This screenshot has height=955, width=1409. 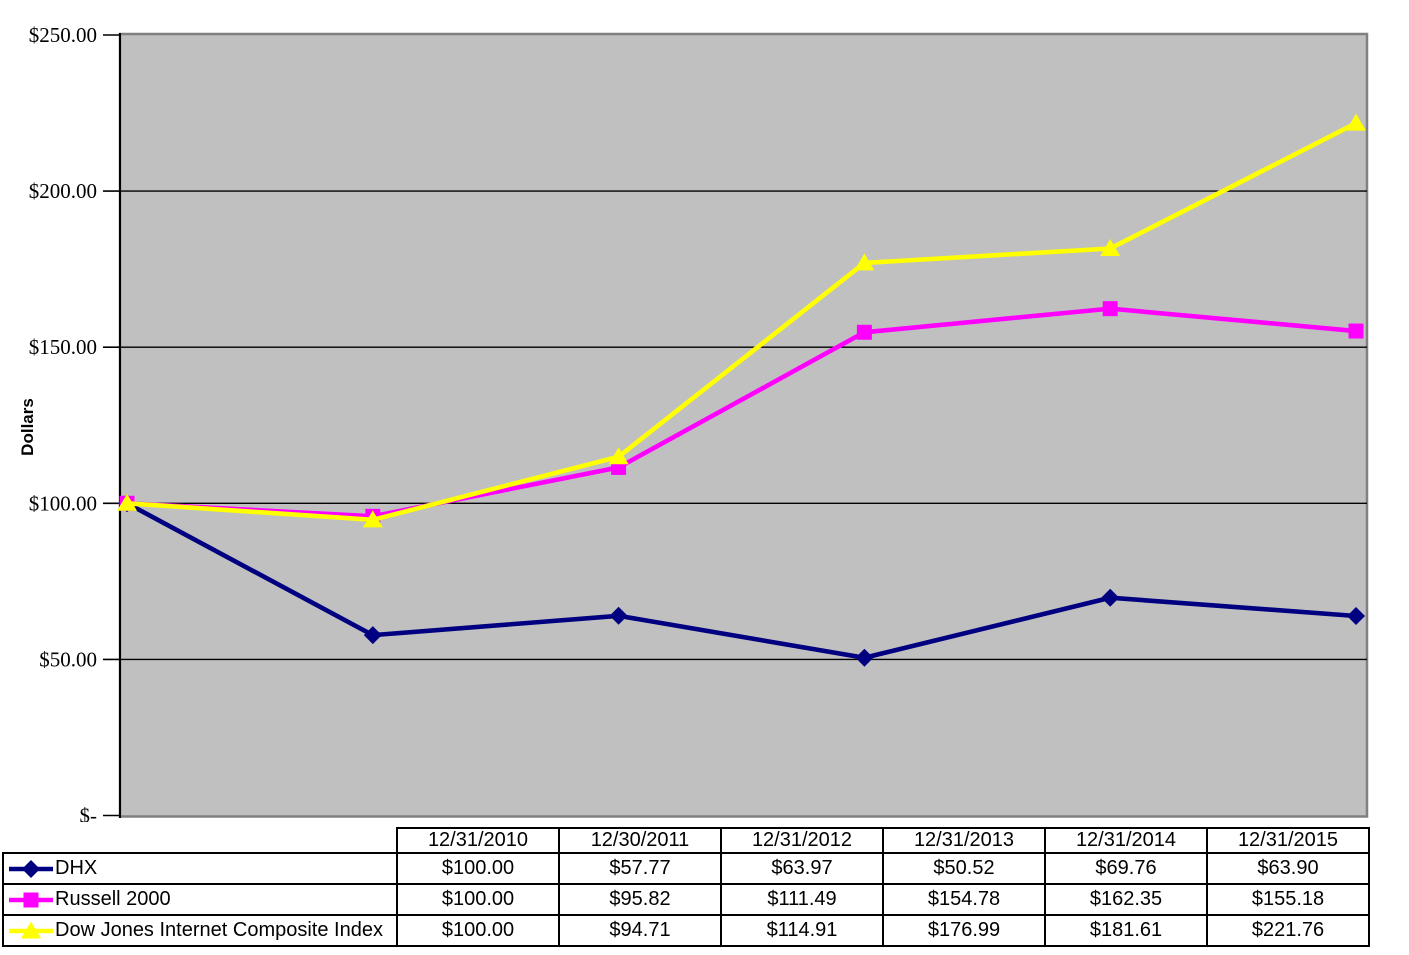 What do you see at coordinates (27, 427) in the screenshot?
I see `y-axis-title: Dollars` at bounding box center [27, 427].